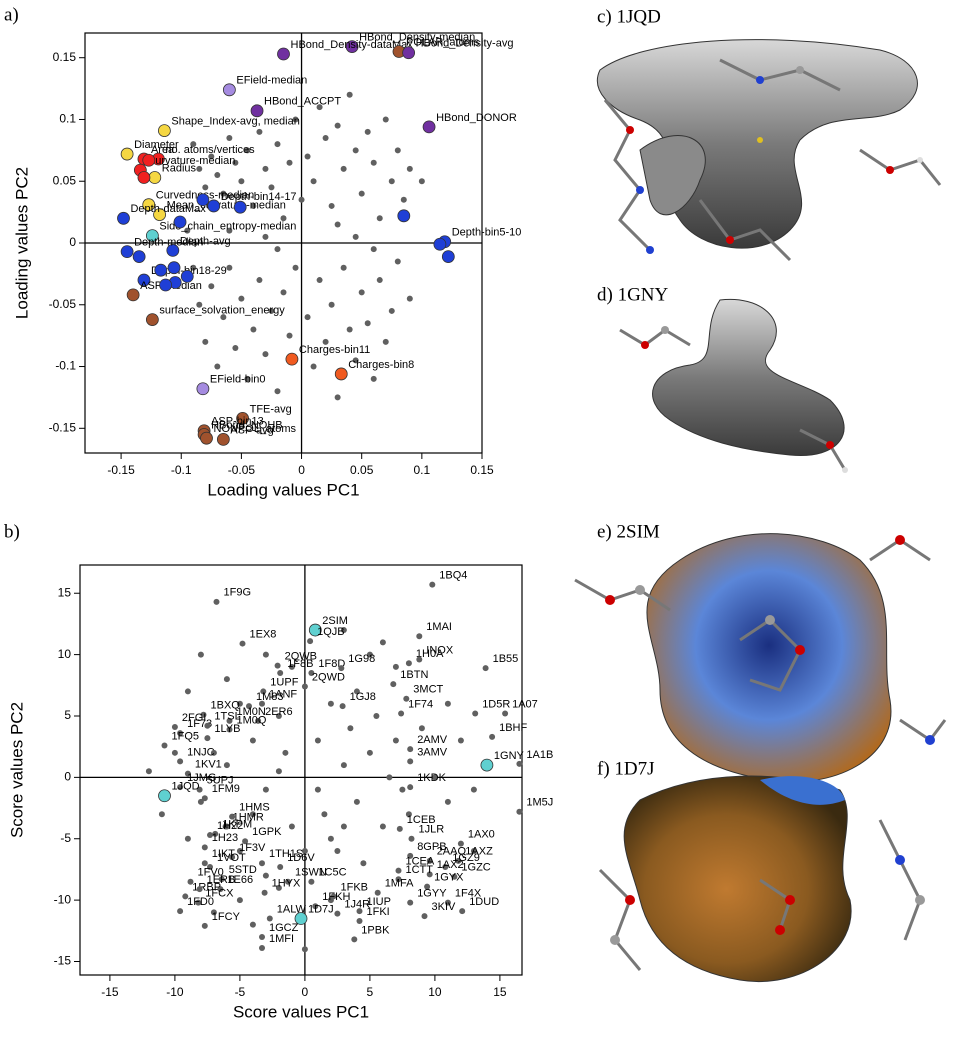 Image resolution: width=956 pixels, height=1050 pixels. Describe the element at coordinates (300, 664) in the screenshot. I see `point-label: 1F8B` at that location.